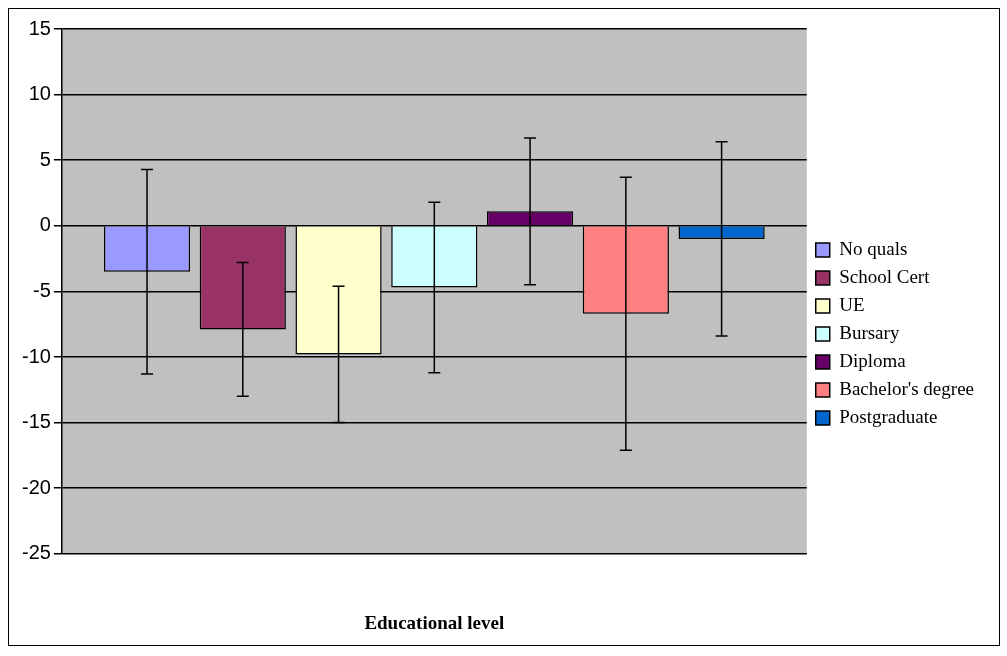 The height and width of the screenshot is (656, 1007). What do you see at coordinates (39, 93) in the screenshot?
I see `y-tick-label: 10` at bounding box center [39, 93].